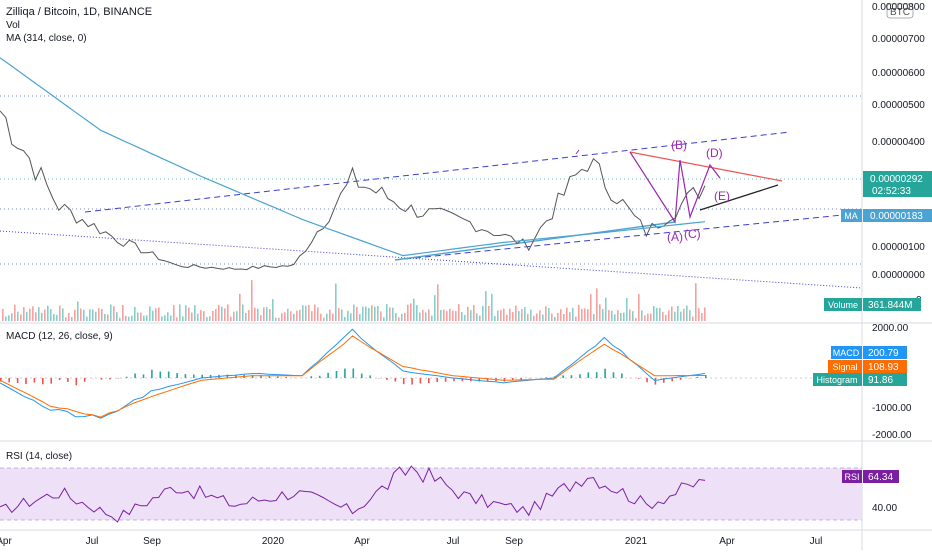  What do you see at coordinates (722, 196) in the screenshot?
I see `wave-label-e: (E)` at bounding box center [722, 196].